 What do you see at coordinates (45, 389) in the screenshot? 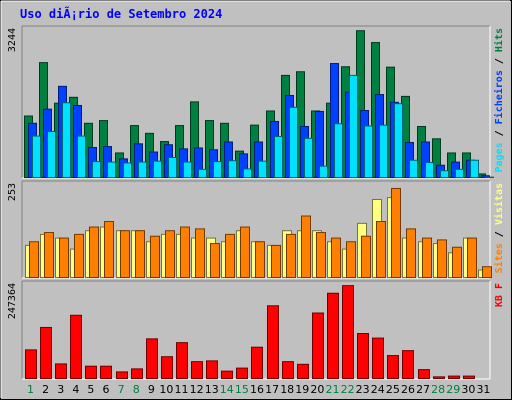
I see `x-tick-label-2: 2` at bounding box center [45, 389].